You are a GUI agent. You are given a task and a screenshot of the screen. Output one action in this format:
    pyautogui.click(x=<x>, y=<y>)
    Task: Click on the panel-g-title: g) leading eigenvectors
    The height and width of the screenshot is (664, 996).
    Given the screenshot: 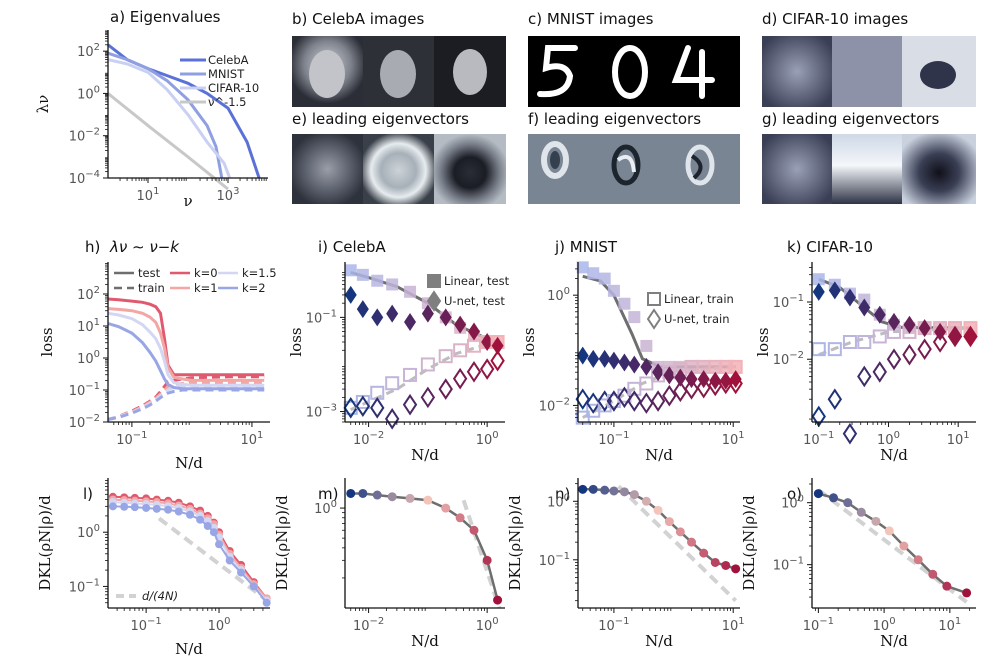 What is the action you would take?
    pyautogui.click(x=850, y=119)
    